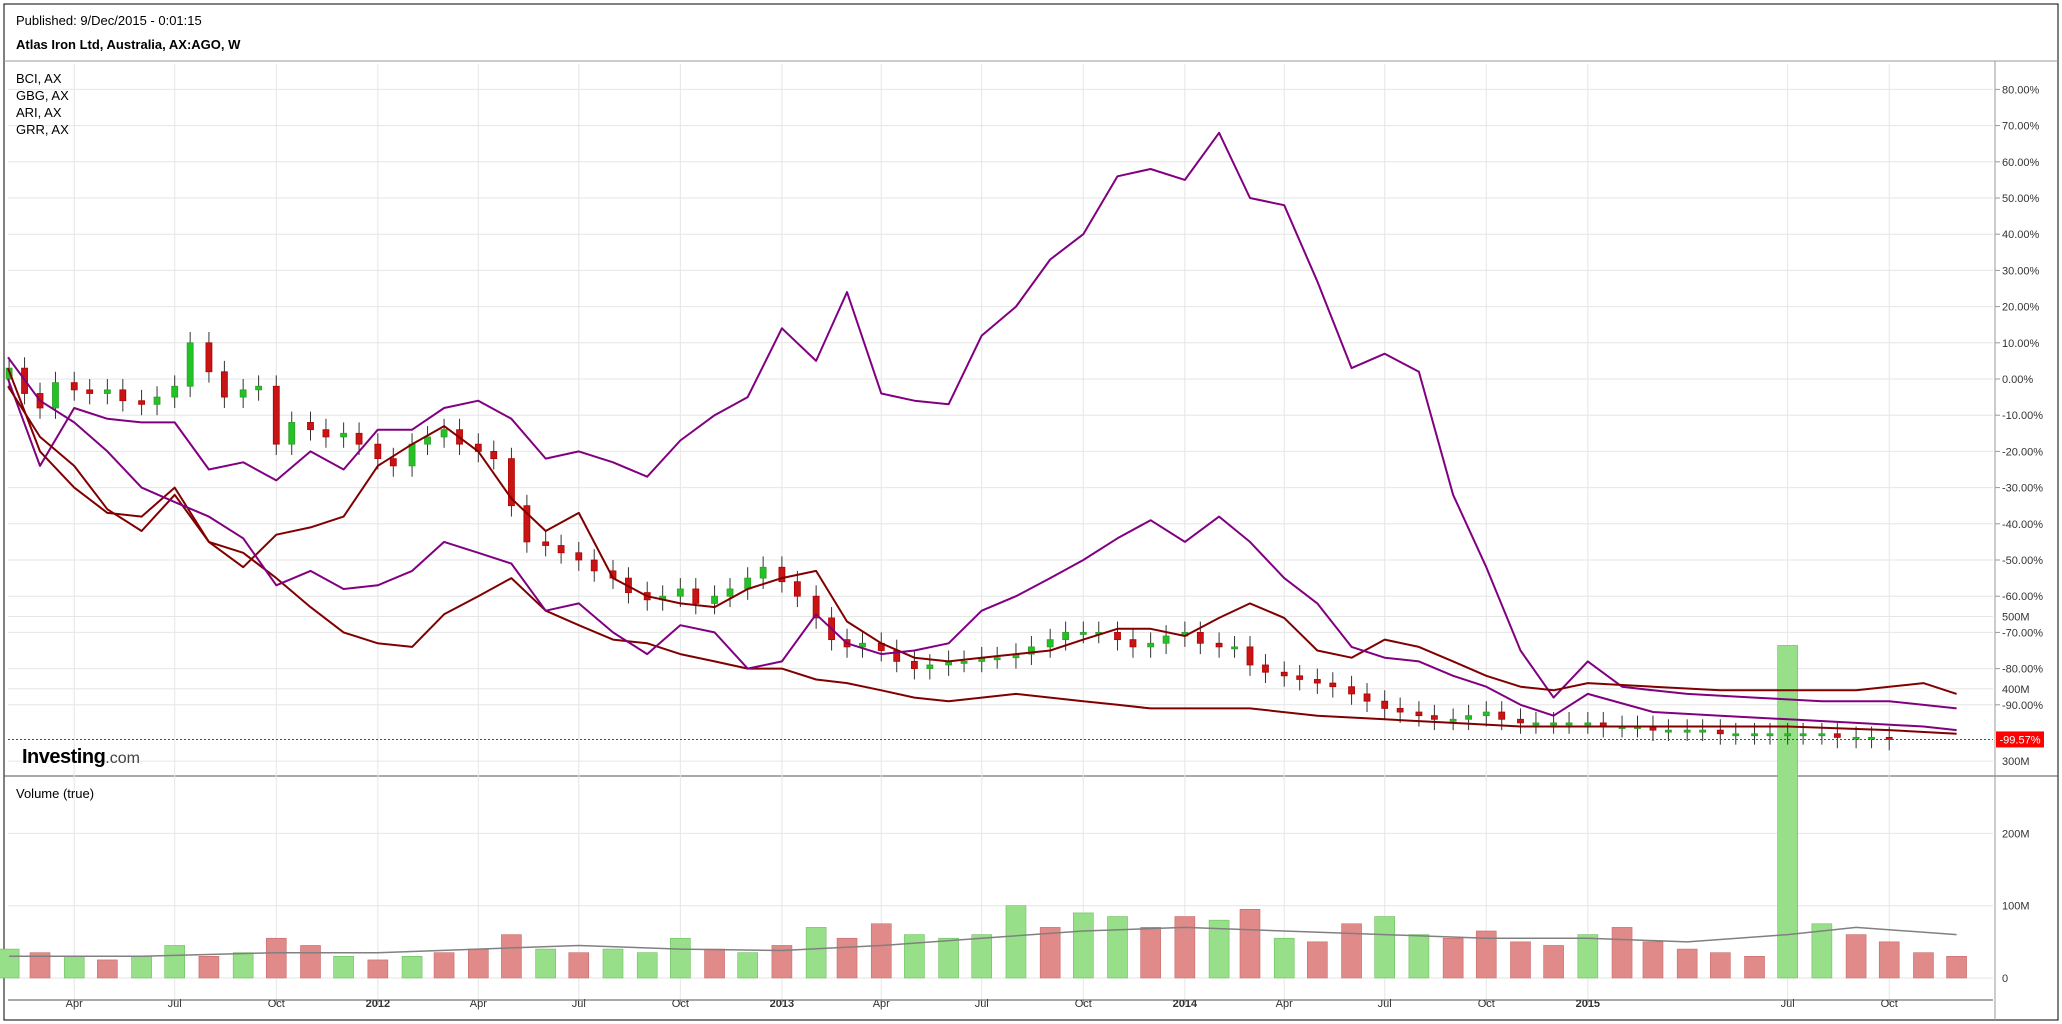 Image resolution: width=2062 pixels, height=1024 pixels. Describe the element at coordinates (2017, 380) in the screenshot. I see `y-tick-label: 0.00%` at that location.